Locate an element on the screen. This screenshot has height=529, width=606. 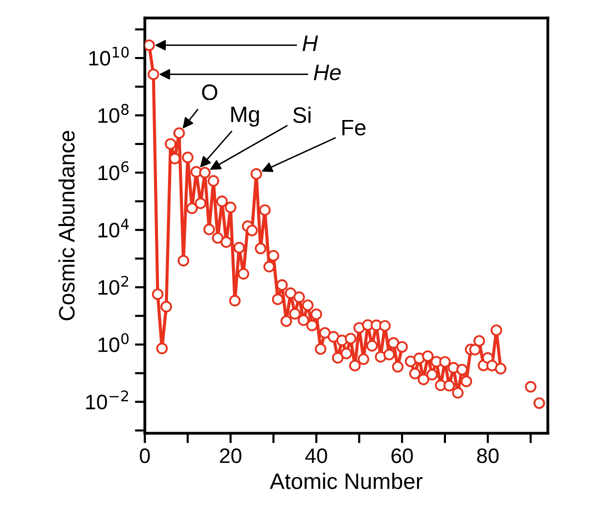
annotation: Mg is located at coordinates (245, 116).